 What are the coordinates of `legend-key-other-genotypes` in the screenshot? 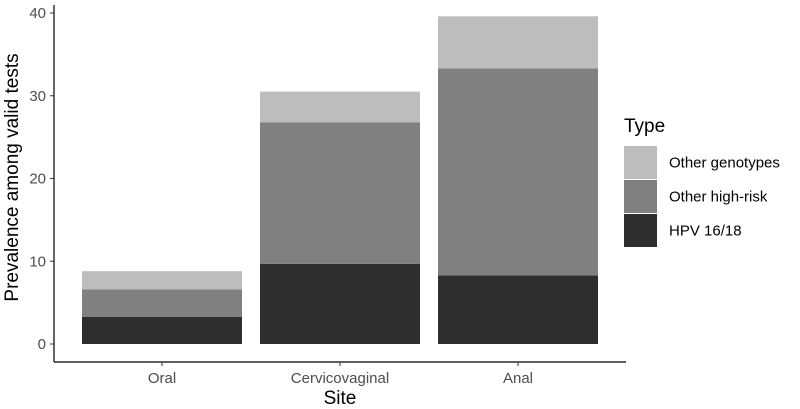 It's located at (640, 162).